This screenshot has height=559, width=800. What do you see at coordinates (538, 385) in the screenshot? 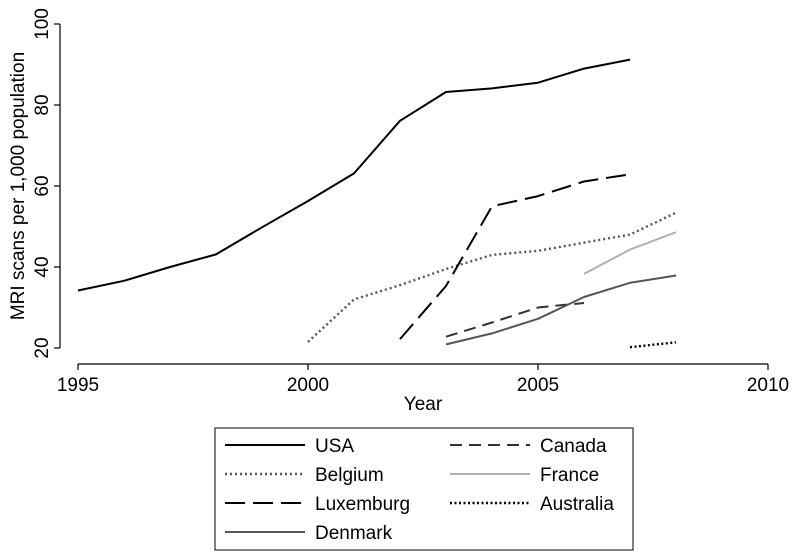
I see `x-tick-label: 2005` at bounding box center [538, 385].